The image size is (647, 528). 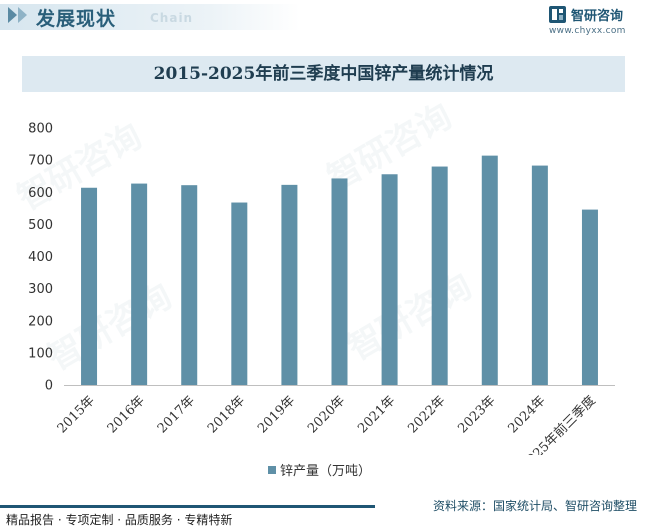 I want to click on x-tick-label: 2023年, so click(x=476, y=414).